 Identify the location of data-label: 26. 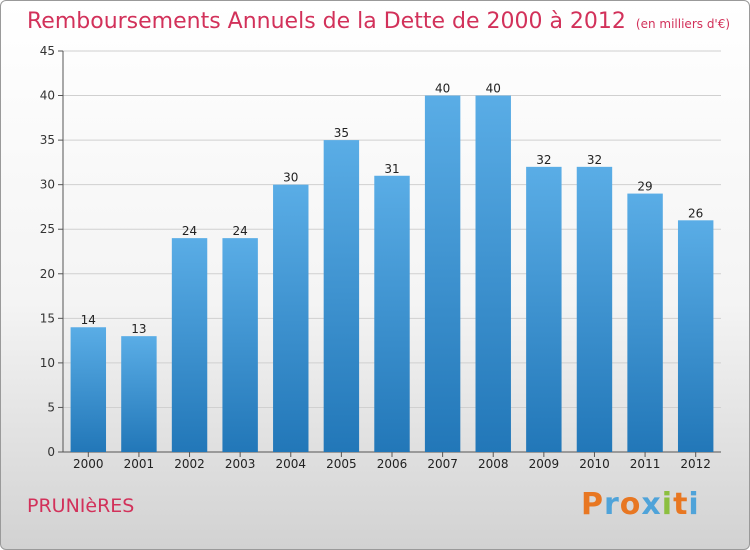
(695, 213).